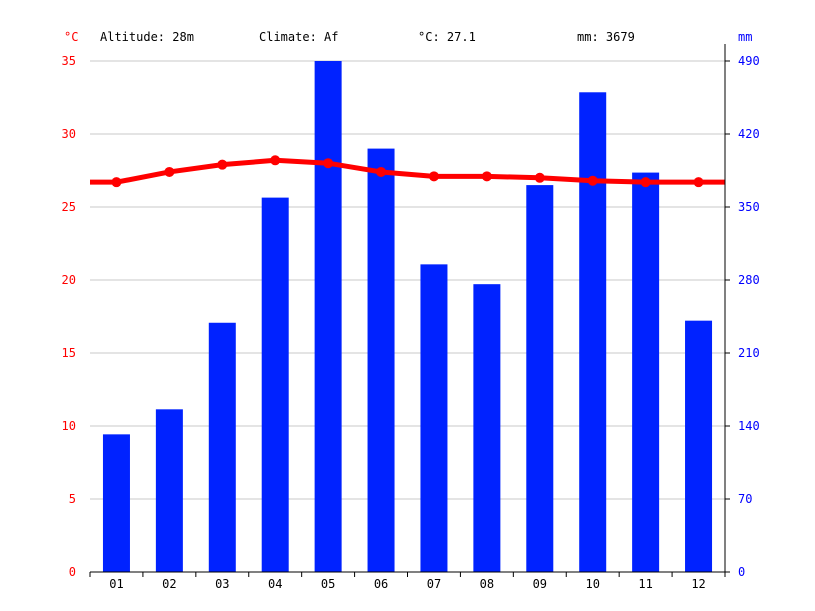 This screenshot has width=815, height=611. What do you see at coordinates (72, 499) in the screenshot?
I see `y-left-tick-label: 5` at bounding box center [72, 499].